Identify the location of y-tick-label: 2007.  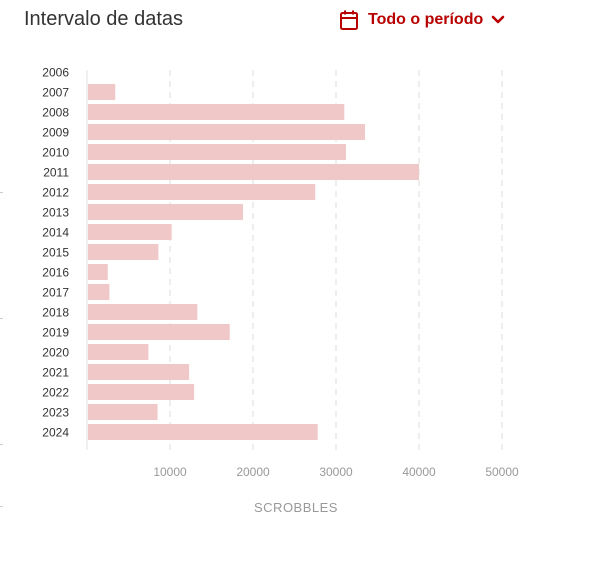
(55, 93).